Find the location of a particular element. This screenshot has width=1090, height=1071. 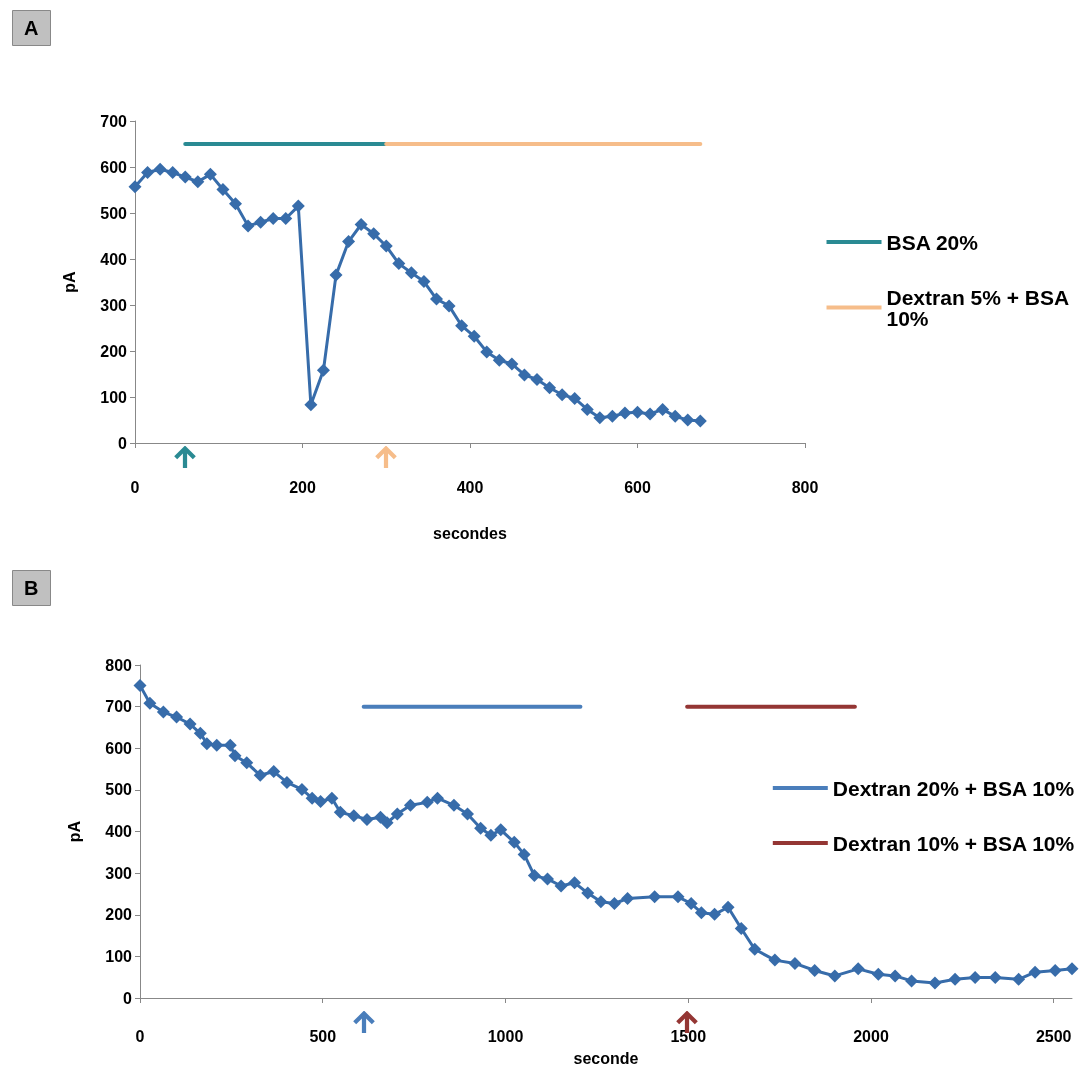

legend-label: Dextran 5% + BSA 10% is located at coordinates (980, 307).